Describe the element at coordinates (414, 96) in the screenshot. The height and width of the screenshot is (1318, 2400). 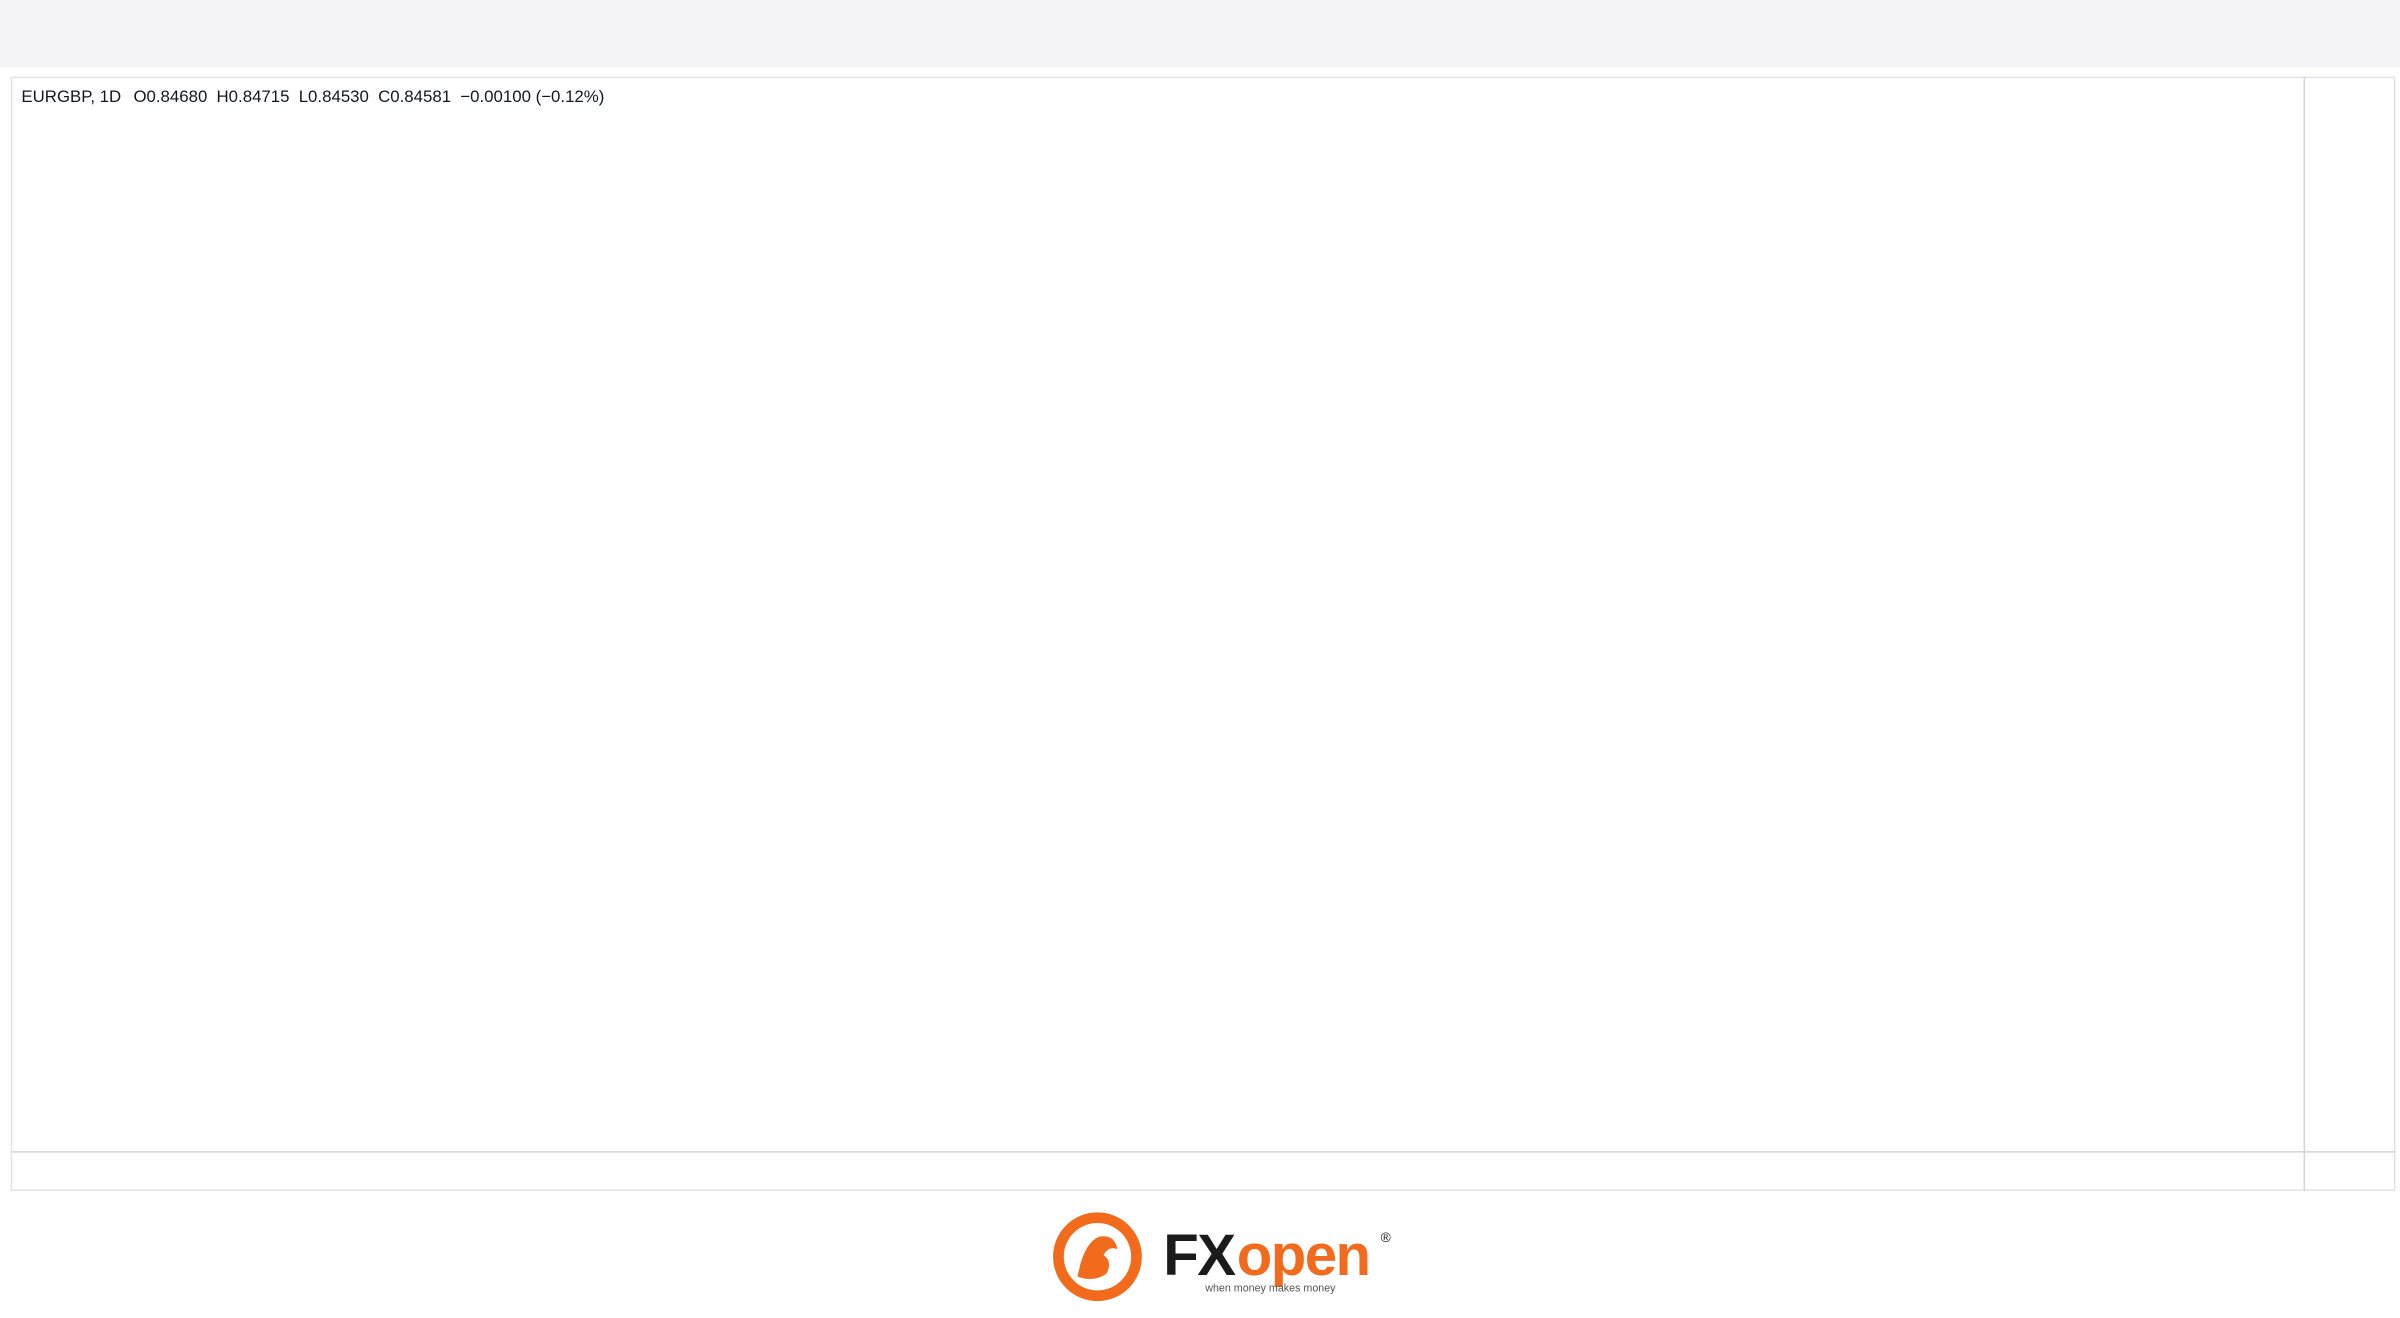
I see `close-value: C0.84581` at that location.